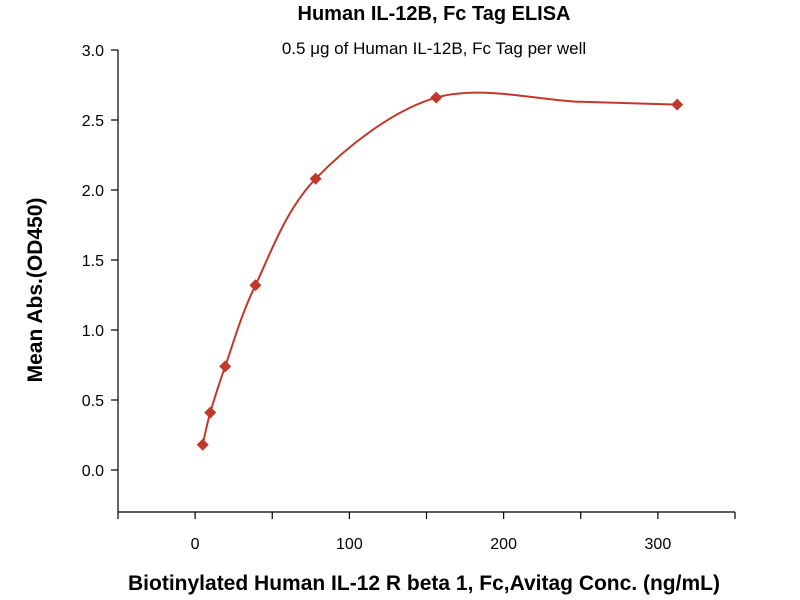 This screenshot has width=800, height=600. What do you see at coordinates (434, 48) in the screenshot?
I see `chart-subtitle: 0.5 μg of Human IL-12B, Fc Tag per well` at bounding box center [434, 48].